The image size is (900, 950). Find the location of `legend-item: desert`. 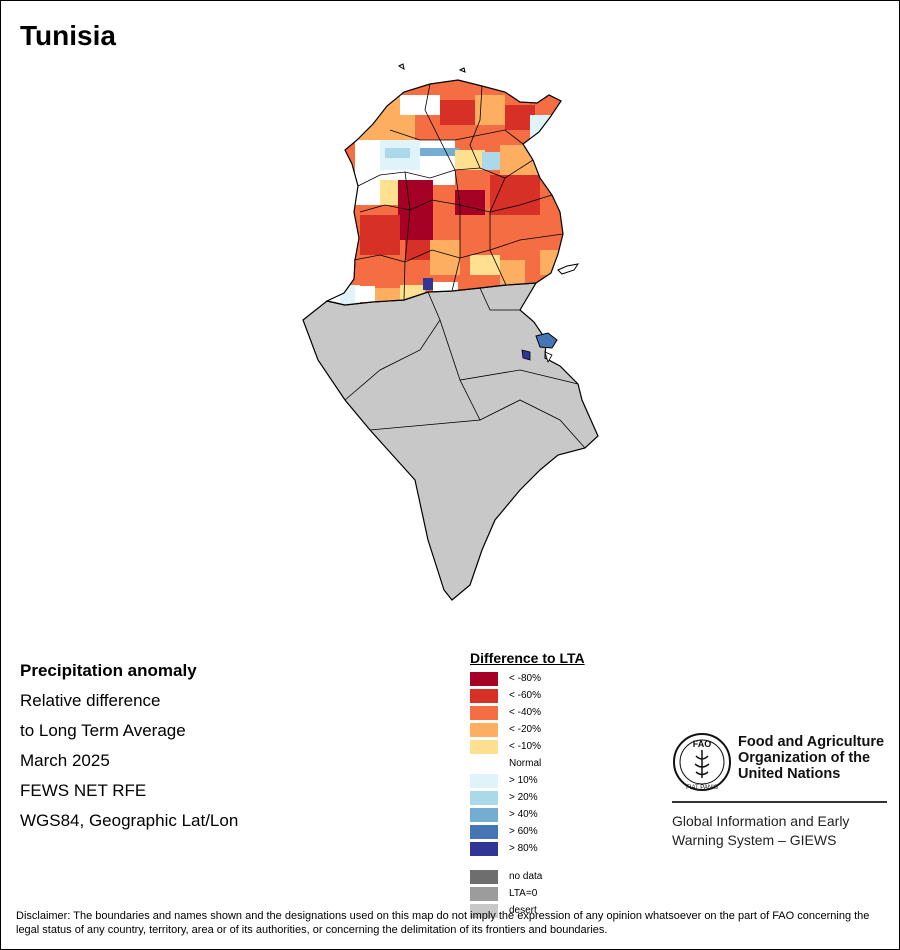

legend-item: desert is located at coordinates (503, 910).